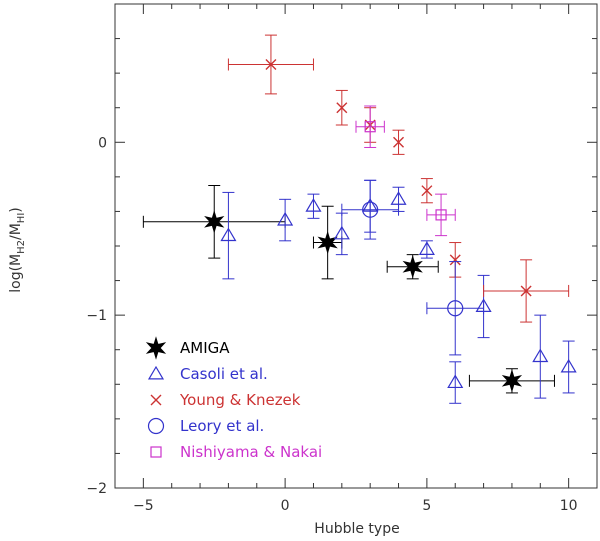  Describe the element at coordinates (102, 143) in the screenshot. I see `y-tick-label: 0` at that location.